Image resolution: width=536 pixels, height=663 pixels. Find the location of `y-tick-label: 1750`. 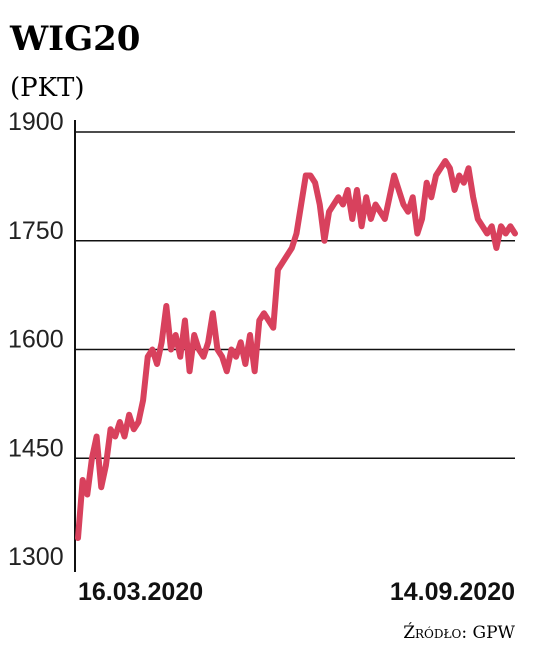

y-tick-label: 1750 is located at coordinates (36, 231).